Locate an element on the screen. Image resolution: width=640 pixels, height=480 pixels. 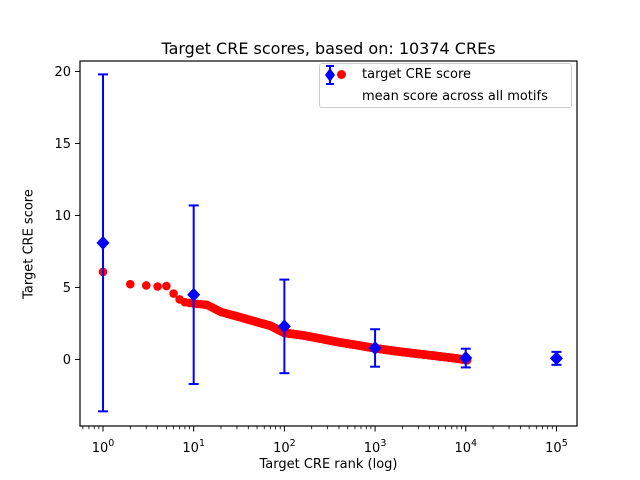
chart-title: Target CRE scores, based on: 10374 CREs is located at coordinates (328, 48).